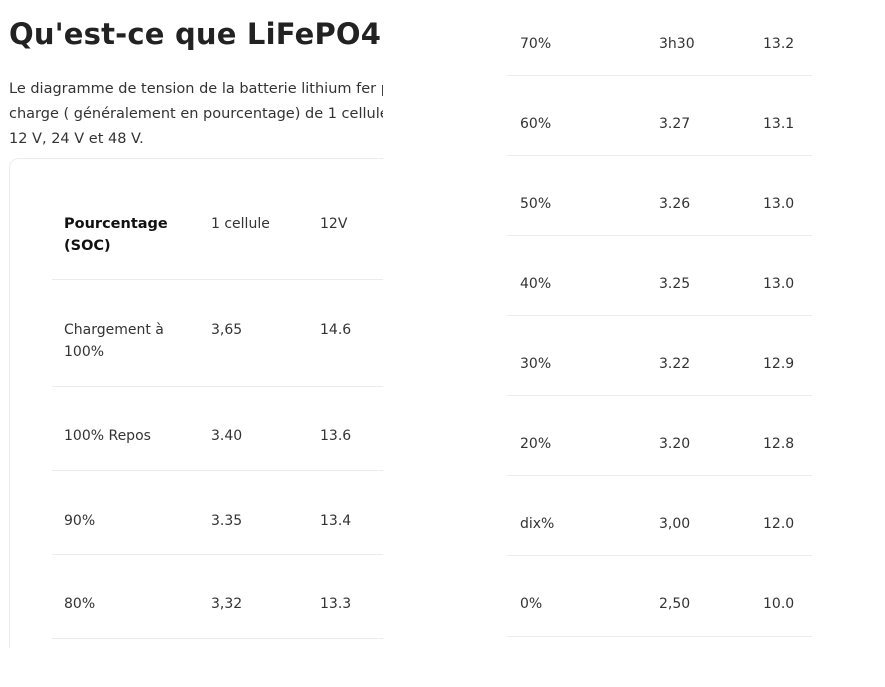 The height and width of the screenshot is (687, 885). Describe the element at coordinates (334, 224) in the screenshot. I see `header-12v: 12V` at that location.